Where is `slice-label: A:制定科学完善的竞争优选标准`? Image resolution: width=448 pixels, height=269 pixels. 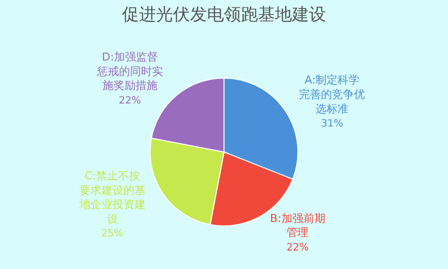 slice-label: A:制定科学完善的竞争优选标准 is located at coordinates (332, 95).